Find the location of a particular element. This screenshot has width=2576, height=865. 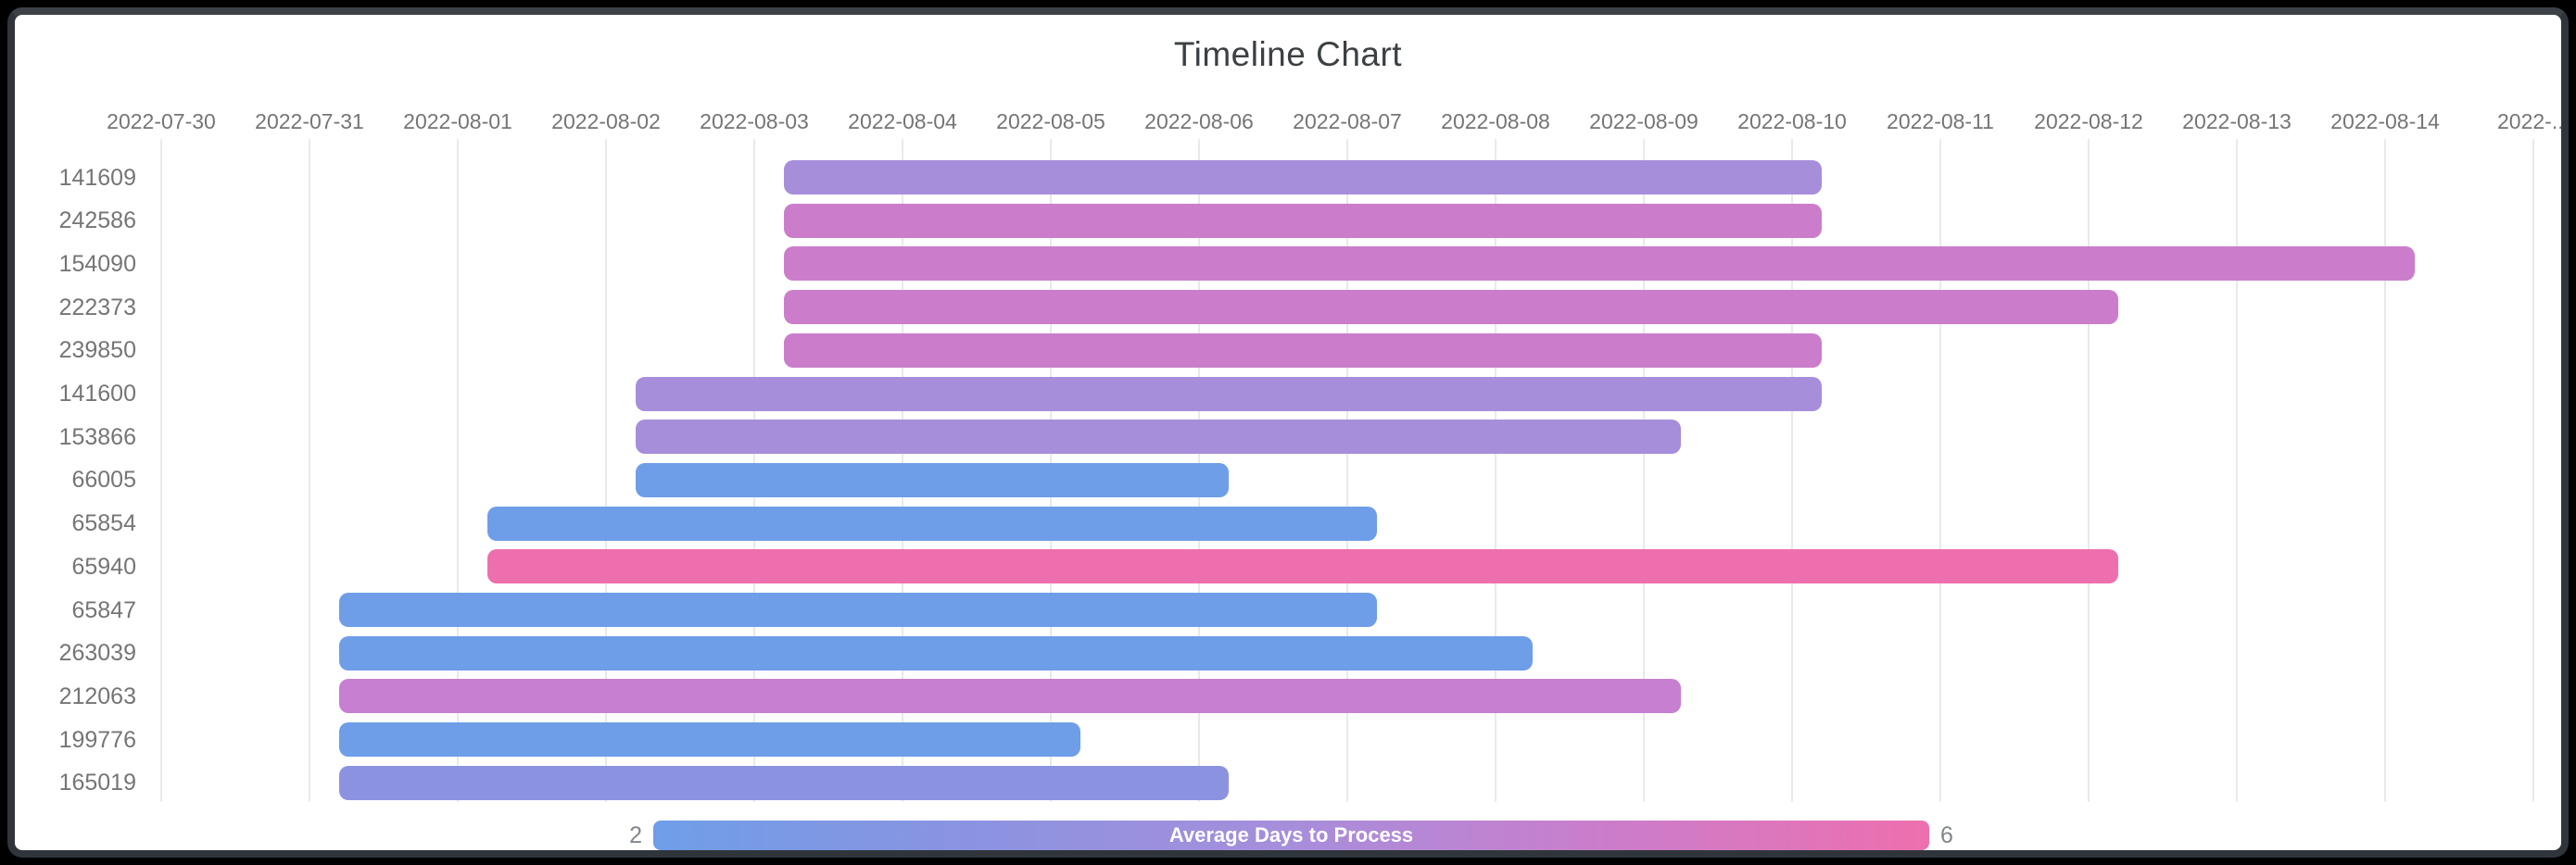

y-tick-label: 65940 is located at coordinates (104, 566).